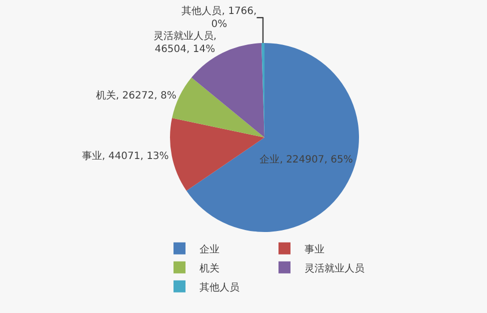  What do you see at coordinates (314, 249) in the screenshot?
I see `legend-label: 事业` at bounding box center [314, 249].